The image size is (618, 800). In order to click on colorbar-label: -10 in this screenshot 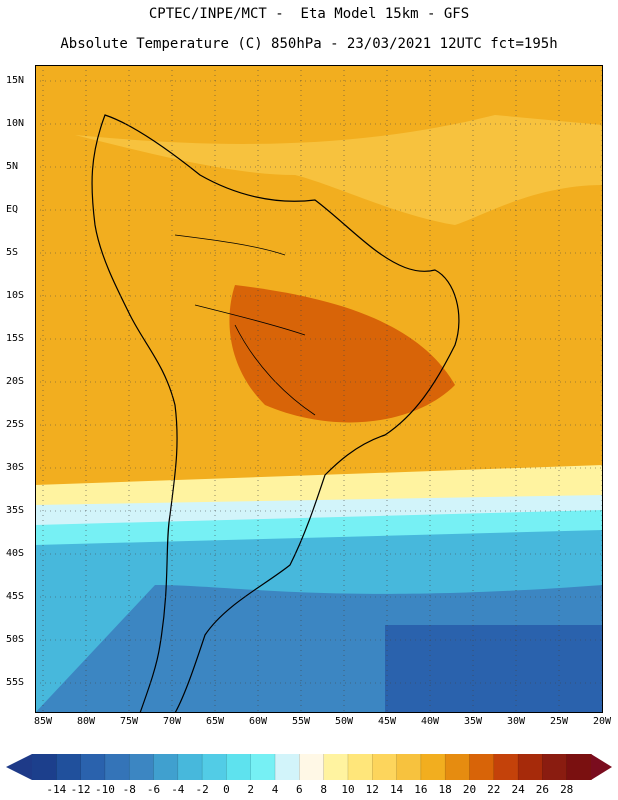, I will do `click(104, 789)`.